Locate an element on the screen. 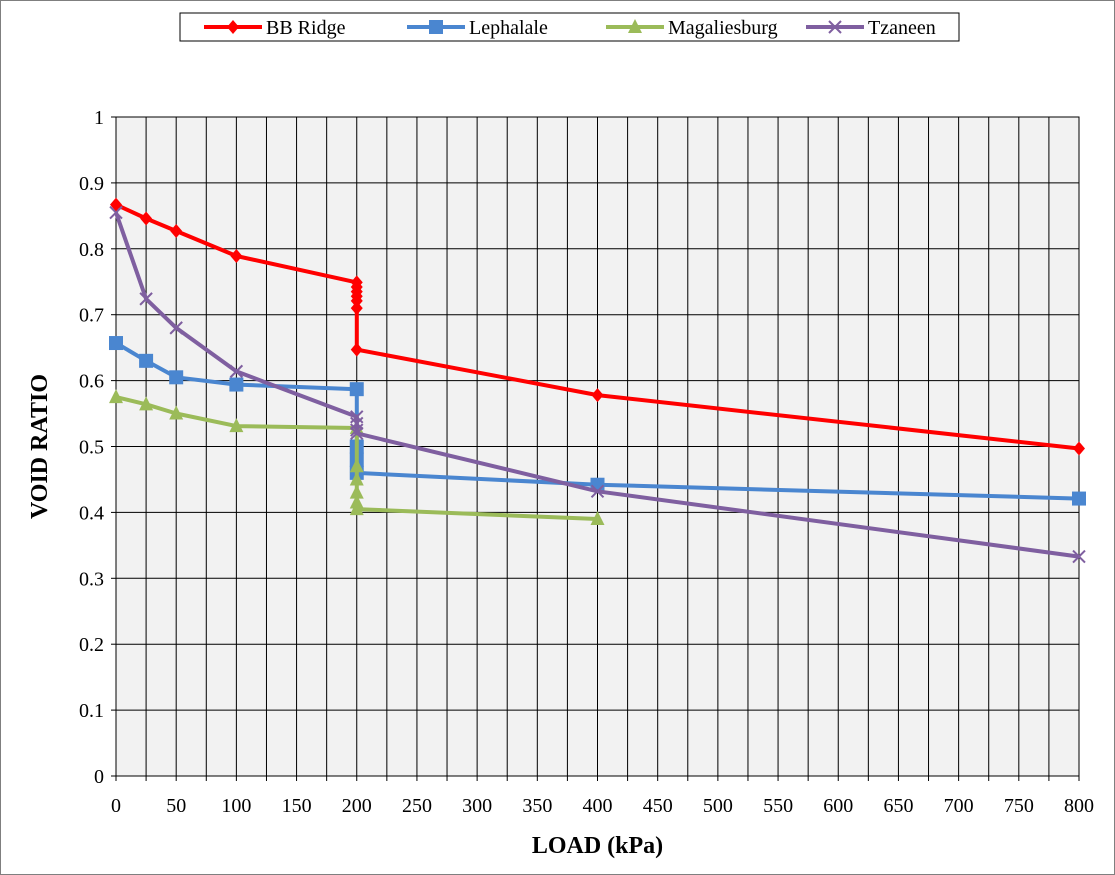 The height and width of the screenshot is (875, 1115). legend-item-lephalale: Lephalale is located at coordinates (477, 28).